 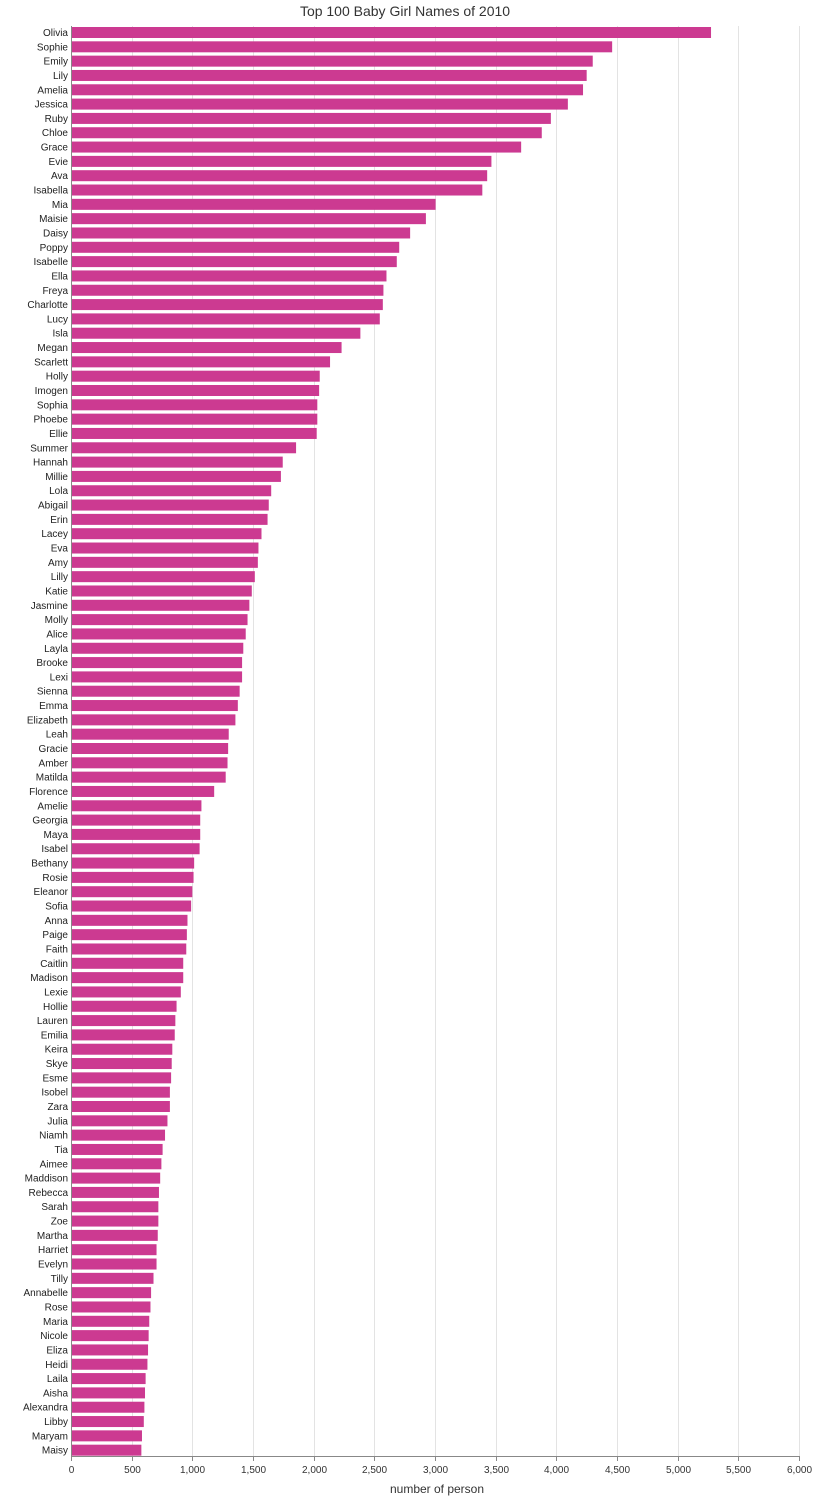 What do you see at coordinates (55, 233) in the screenshot?
I see `category-label: Daisy` at bounding box center [55, 233].